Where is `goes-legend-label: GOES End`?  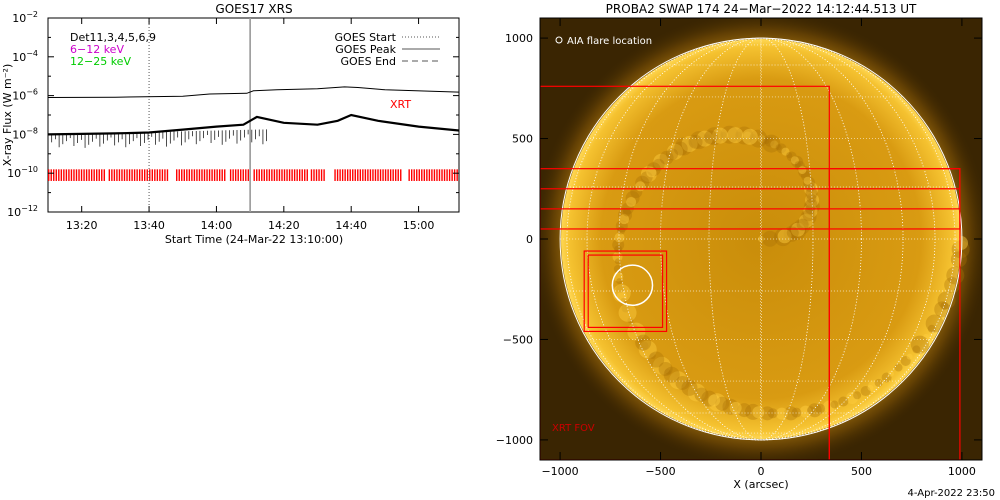 goes-legend-label: GOES End is located at coordinates (368, 61).